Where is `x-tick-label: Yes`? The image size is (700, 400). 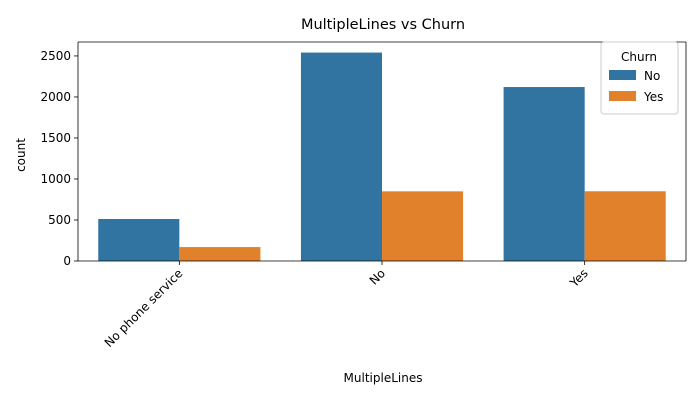
x-tick-label: Yes is located at coordinates (578, 278).